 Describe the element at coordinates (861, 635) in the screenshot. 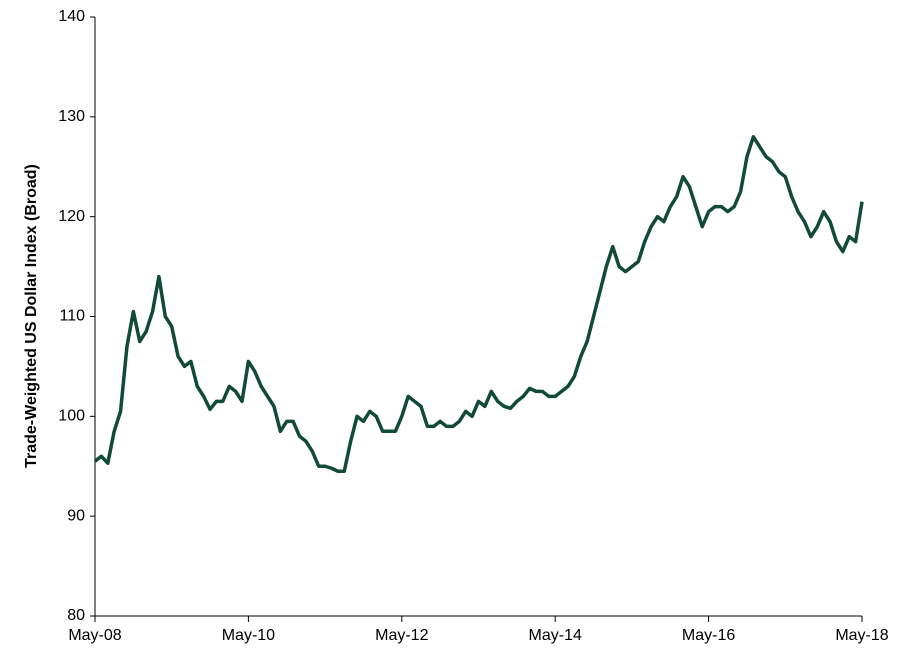

I see `x-tick-label: May-18` at that location.